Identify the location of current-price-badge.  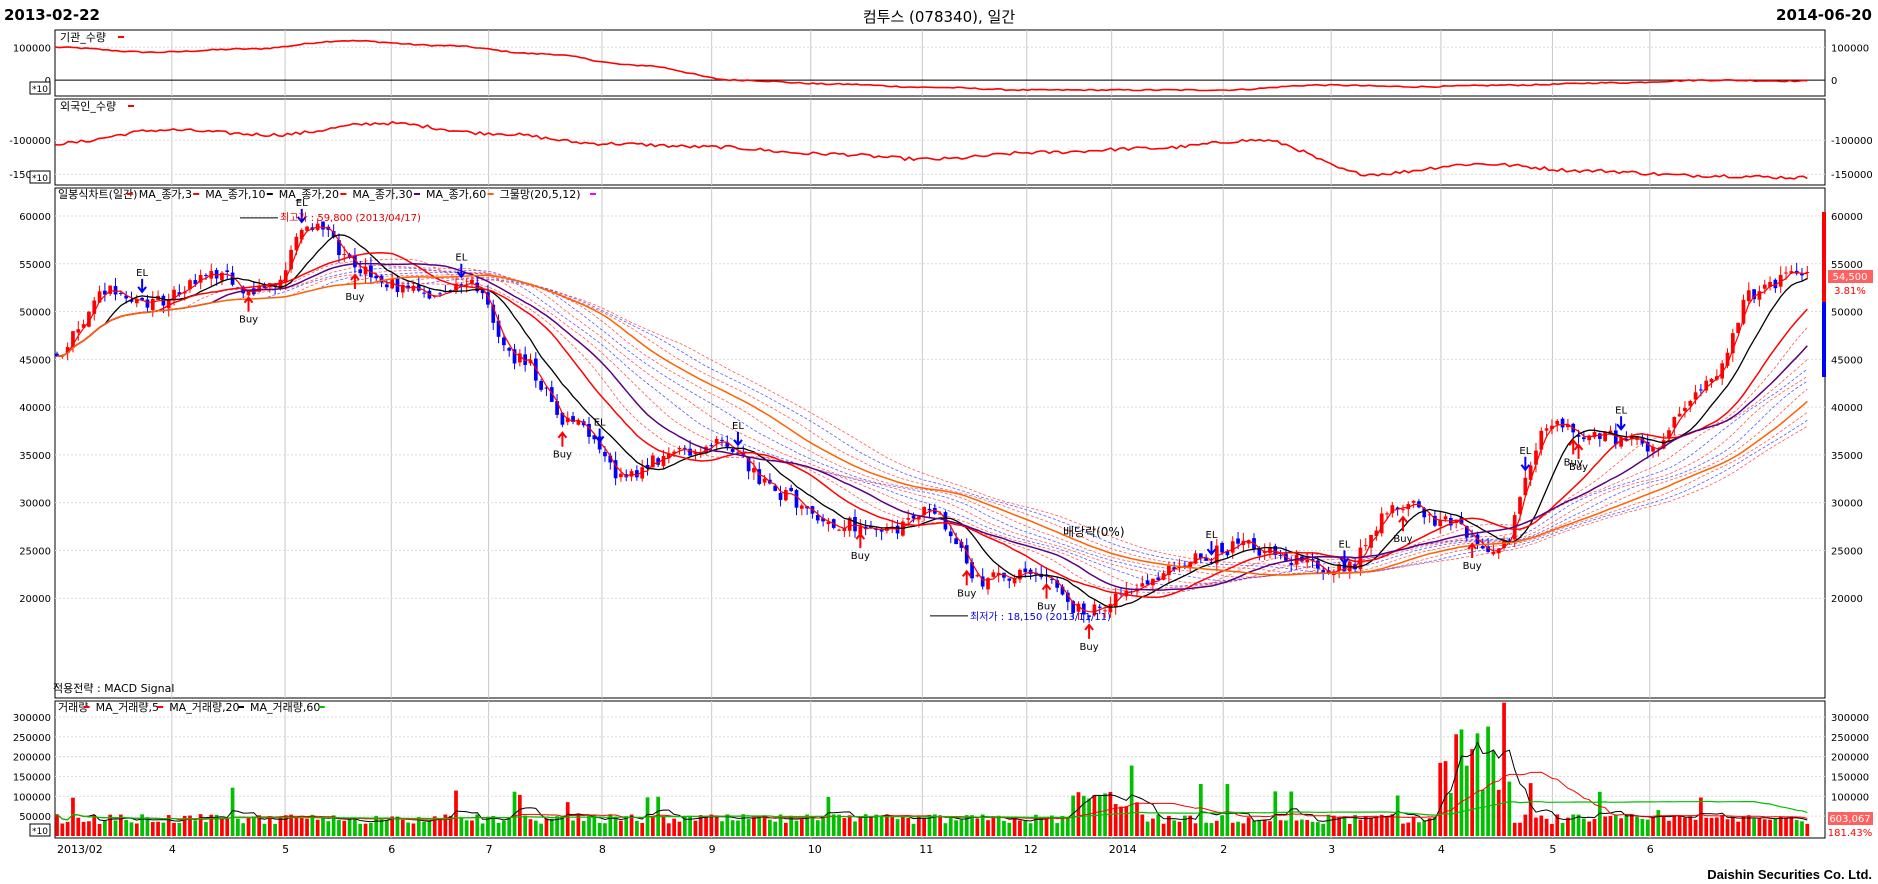
(1850, 276).